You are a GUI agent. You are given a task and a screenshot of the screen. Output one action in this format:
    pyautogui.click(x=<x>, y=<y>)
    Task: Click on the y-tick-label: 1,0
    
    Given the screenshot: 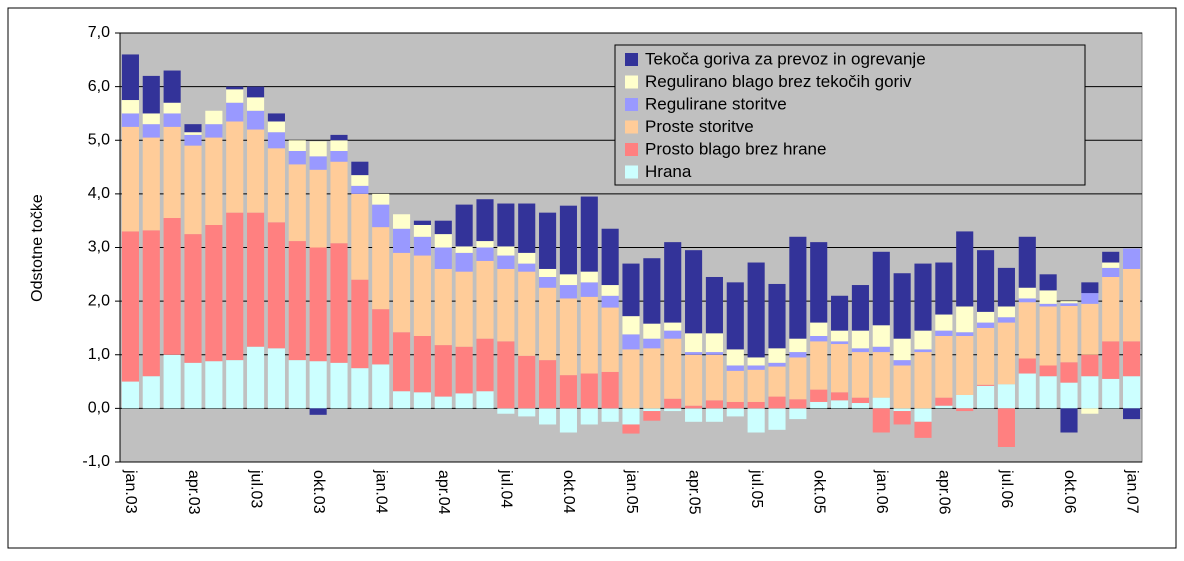 What is the action you would take?
    pyautogui.click(x=99, y=354)
    